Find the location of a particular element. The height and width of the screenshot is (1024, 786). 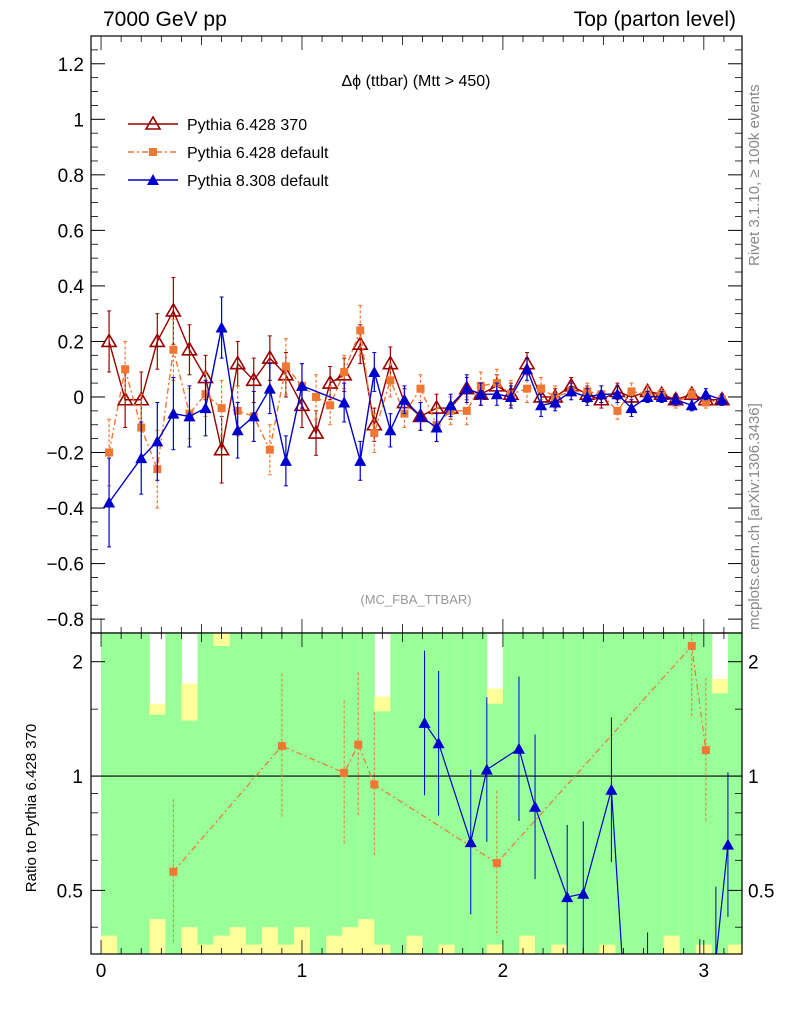

y-tick-label: 1 is located at coordinates (78, 120).